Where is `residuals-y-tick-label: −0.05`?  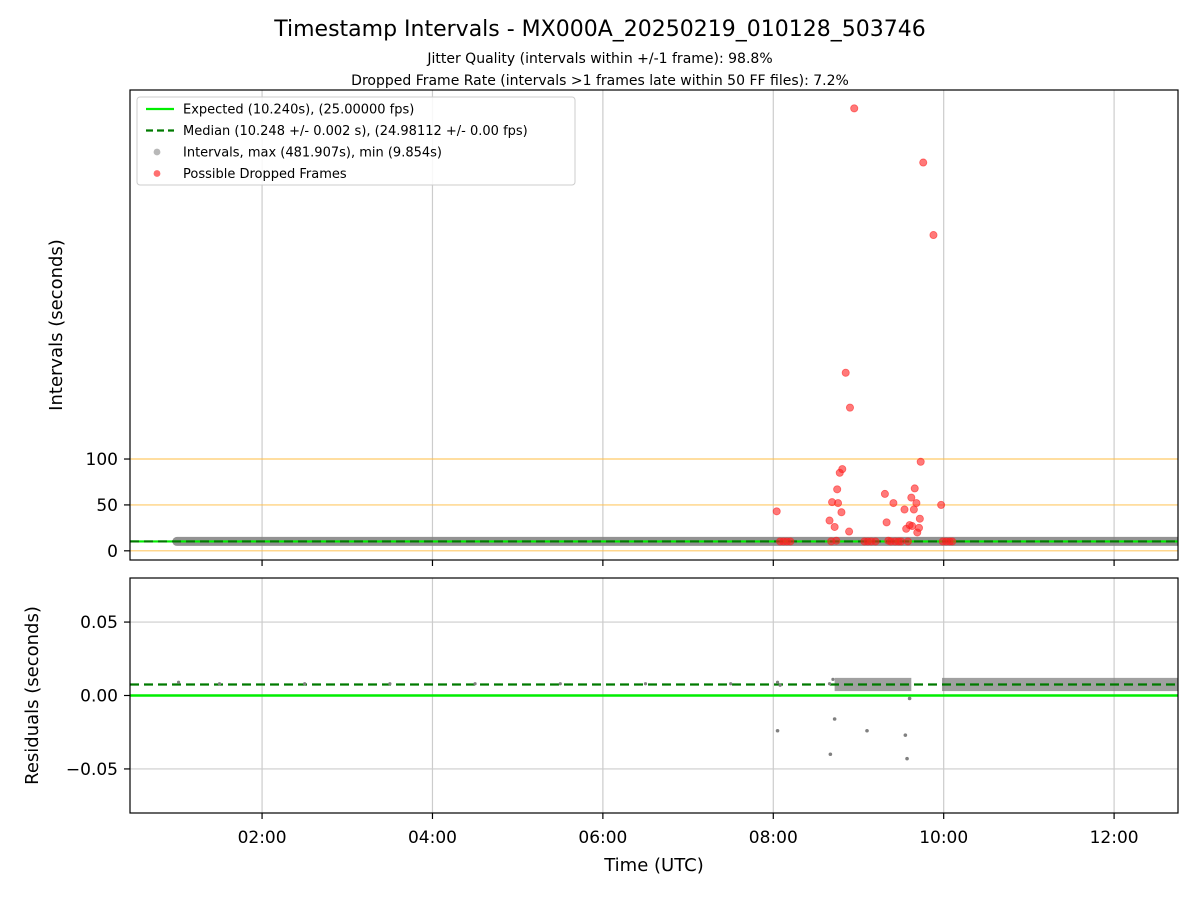
residuals-y-tick-label: −0.05 is located at coordinates (92, 770).